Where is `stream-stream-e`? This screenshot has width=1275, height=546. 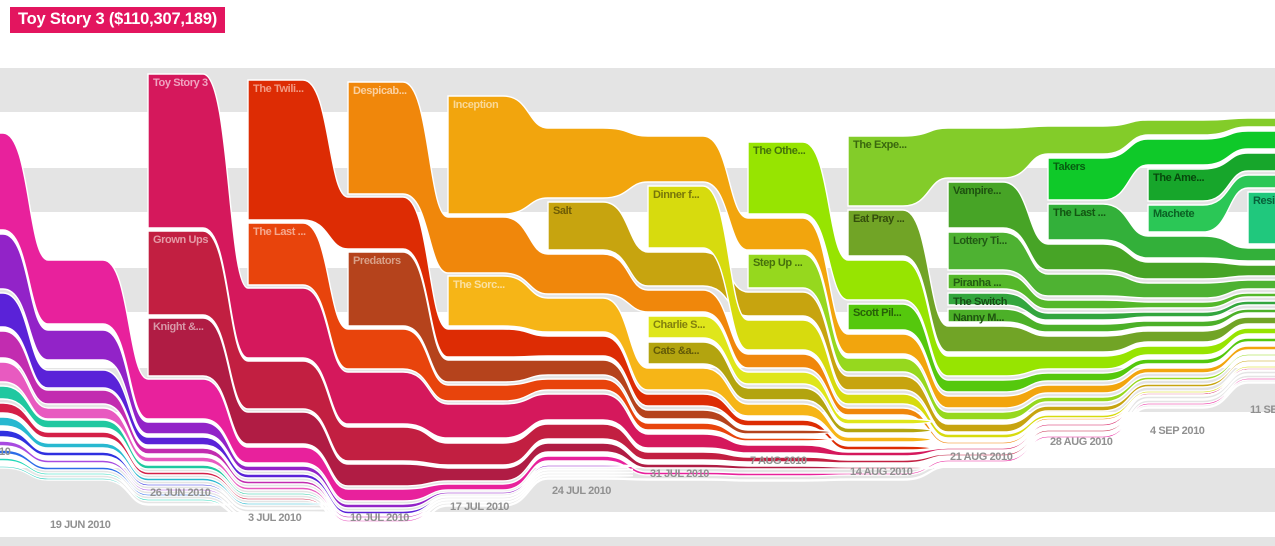
stream-stream-e is located at coordinates (317, 442).